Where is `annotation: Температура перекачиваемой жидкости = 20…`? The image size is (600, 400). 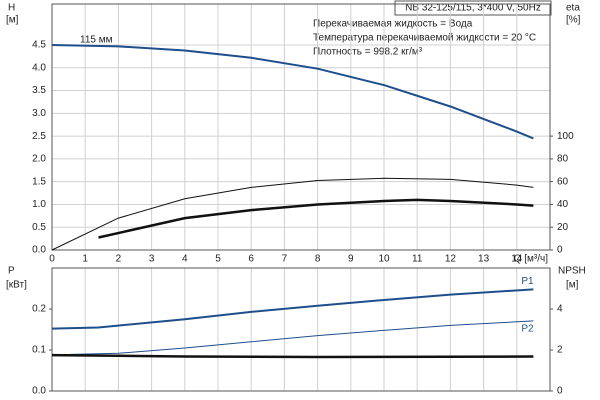 annotation: Температура перекачиваемой жидкости = 20… is located at coordinates (424, 38).